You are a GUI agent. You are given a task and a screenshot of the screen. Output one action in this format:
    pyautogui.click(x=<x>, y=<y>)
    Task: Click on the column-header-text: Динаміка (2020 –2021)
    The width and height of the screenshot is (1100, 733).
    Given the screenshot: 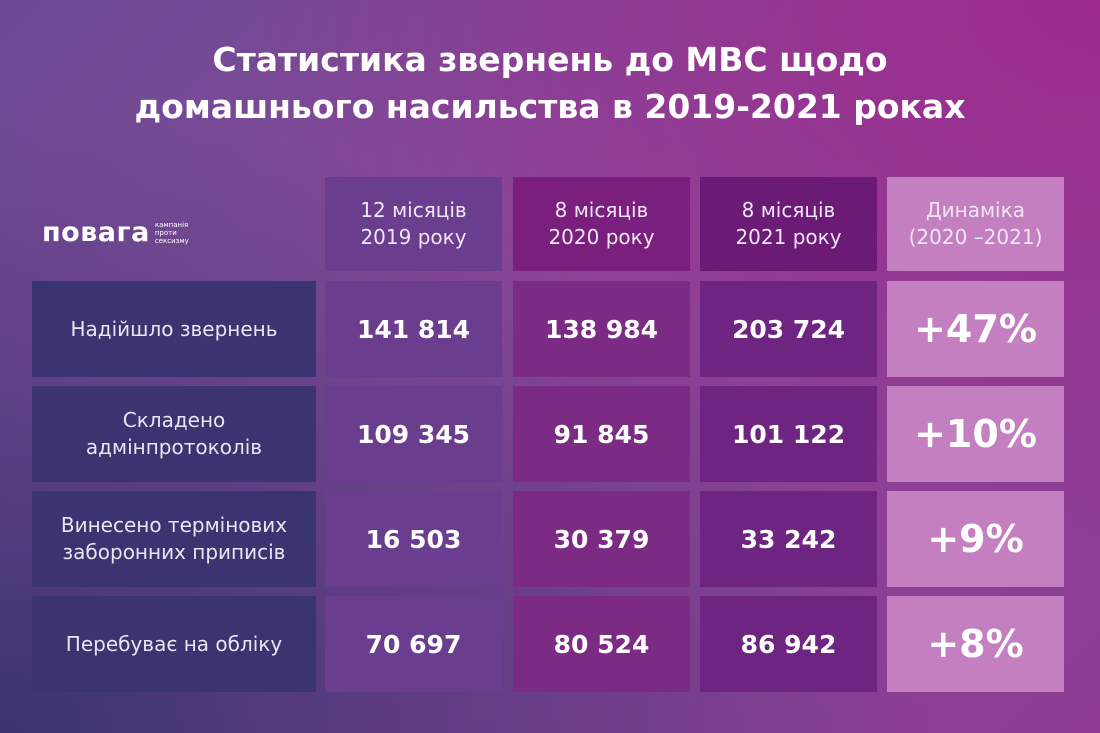 What is the action you would take?
    pyautogui.click(x=976, y=224)
    